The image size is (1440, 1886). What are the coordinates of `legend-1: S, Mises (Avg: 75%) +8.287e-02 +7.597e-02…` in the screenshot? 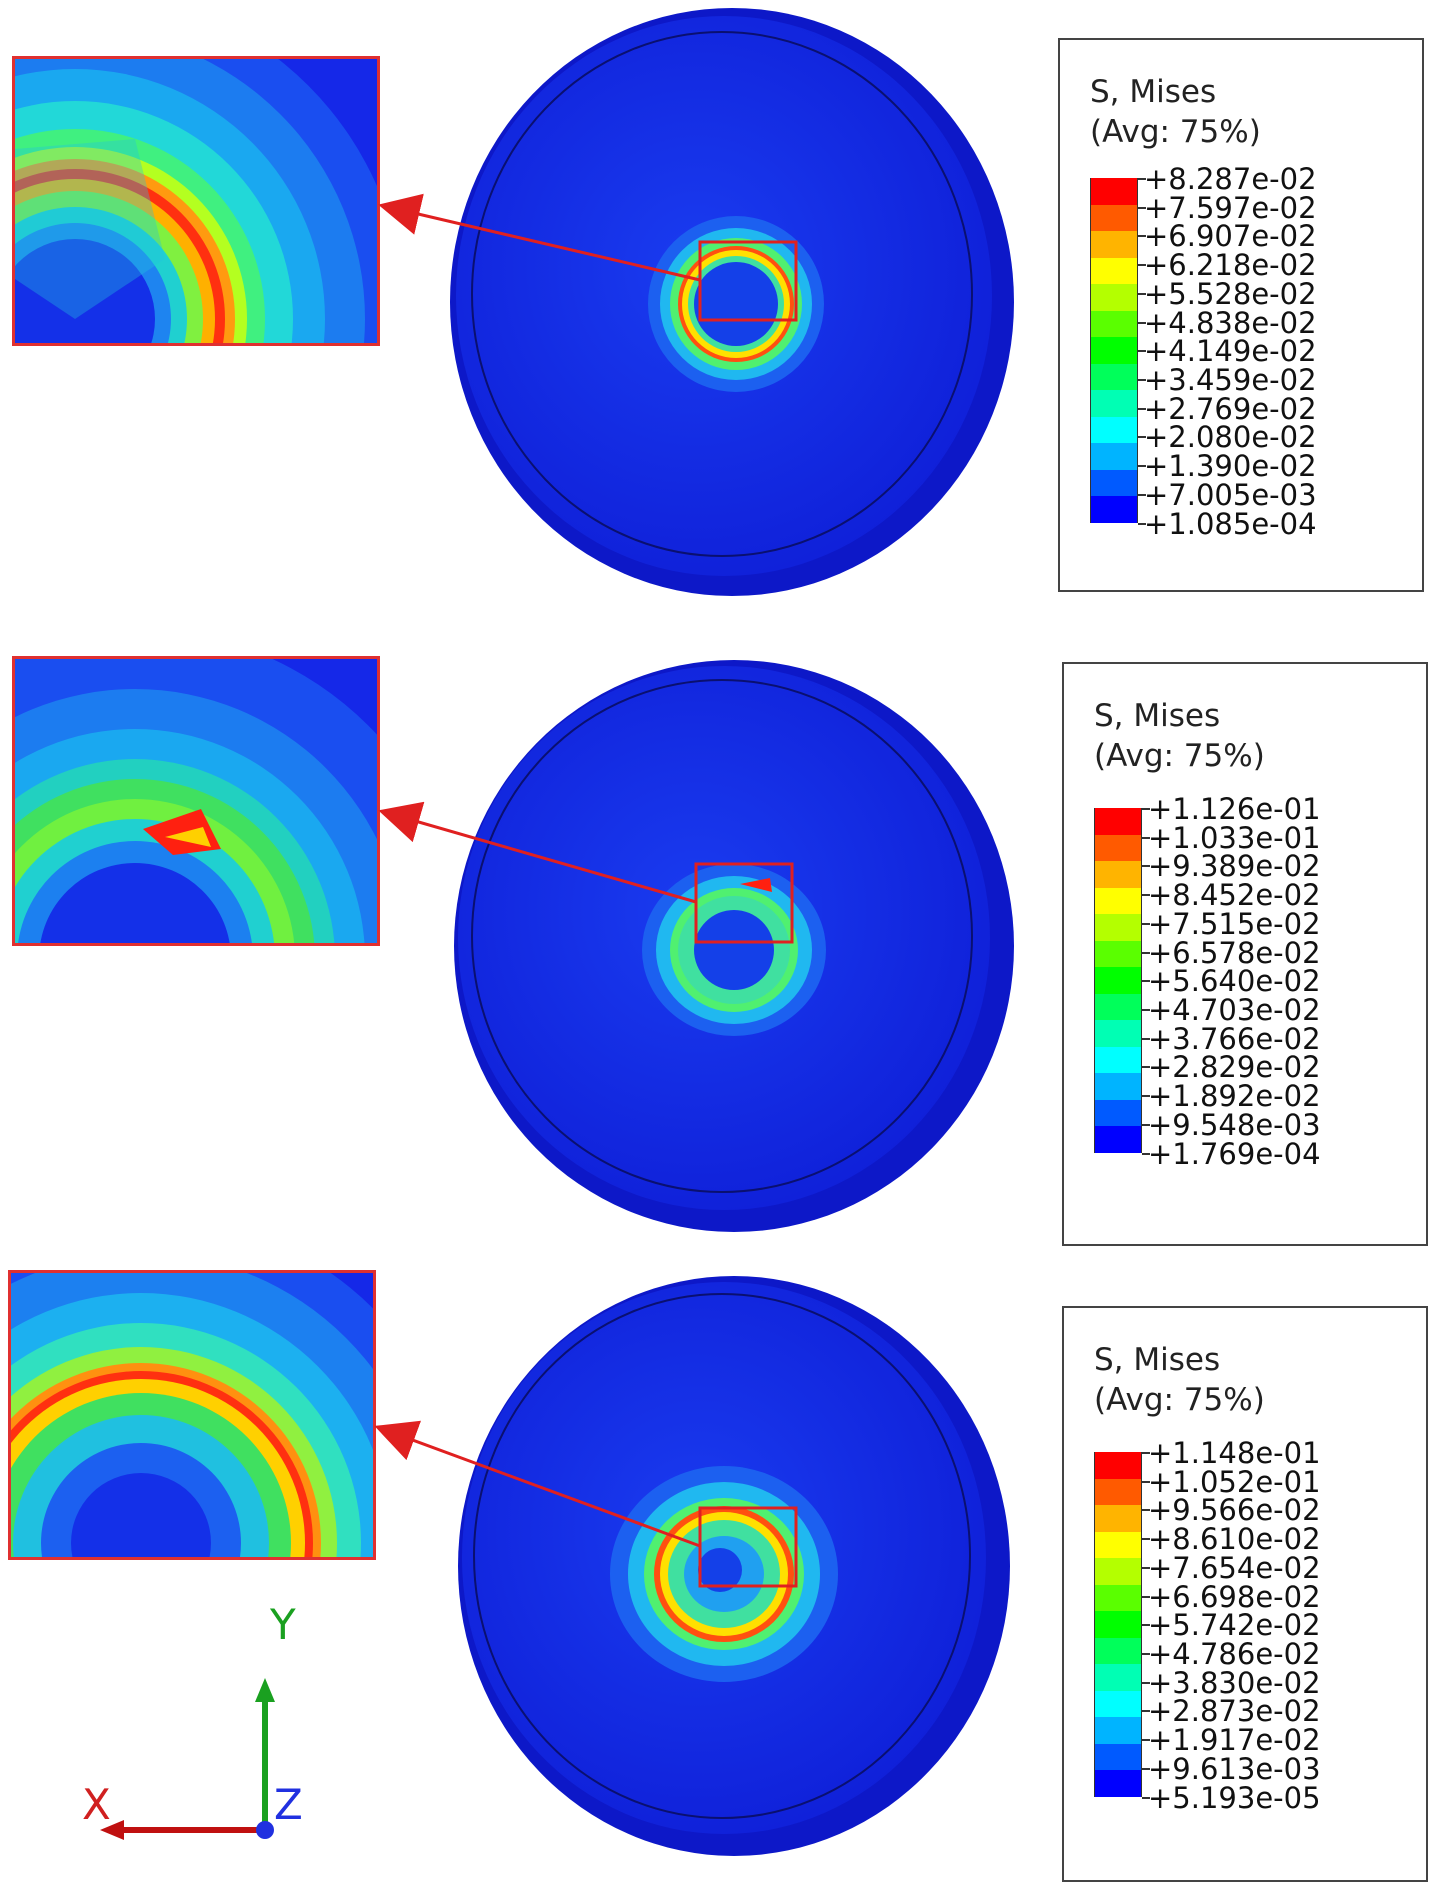 It's located at (1241, 315).